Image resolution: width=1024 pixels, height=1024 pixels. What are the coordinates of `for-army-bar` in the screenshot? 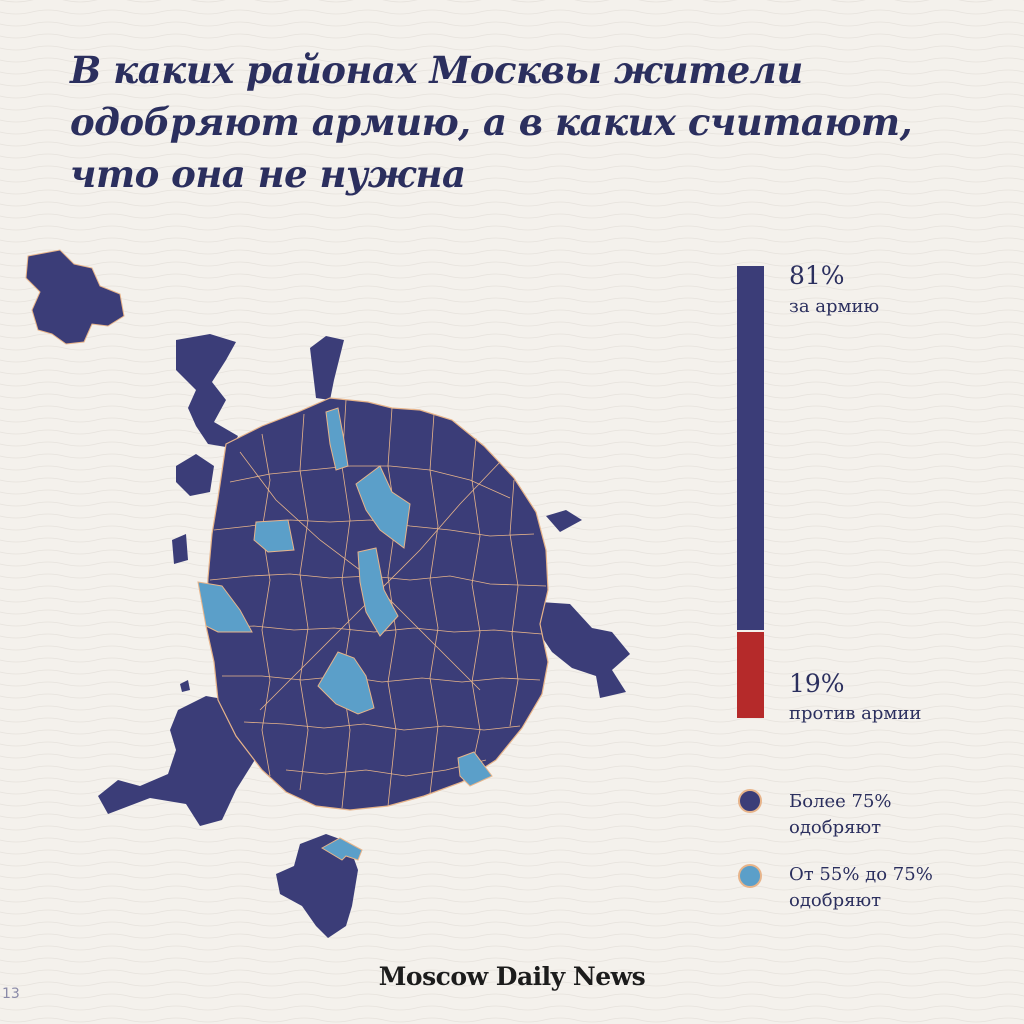 It's located at (750, 448).